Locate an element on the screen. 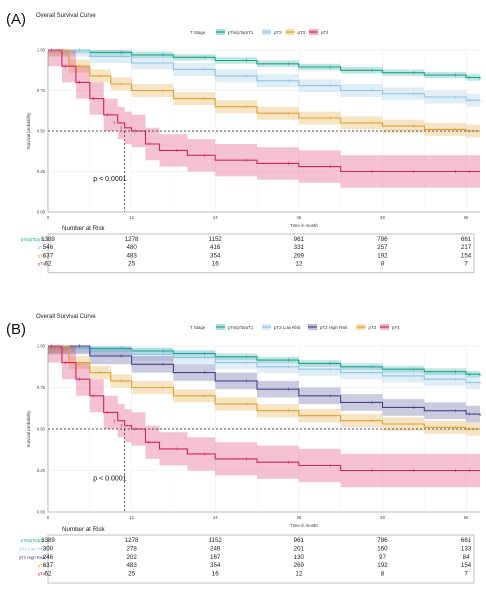 Image resolution: width=486 pixels, height=597 pixels. p-value: p < 0.0001 is located at coordinates (109, 478).